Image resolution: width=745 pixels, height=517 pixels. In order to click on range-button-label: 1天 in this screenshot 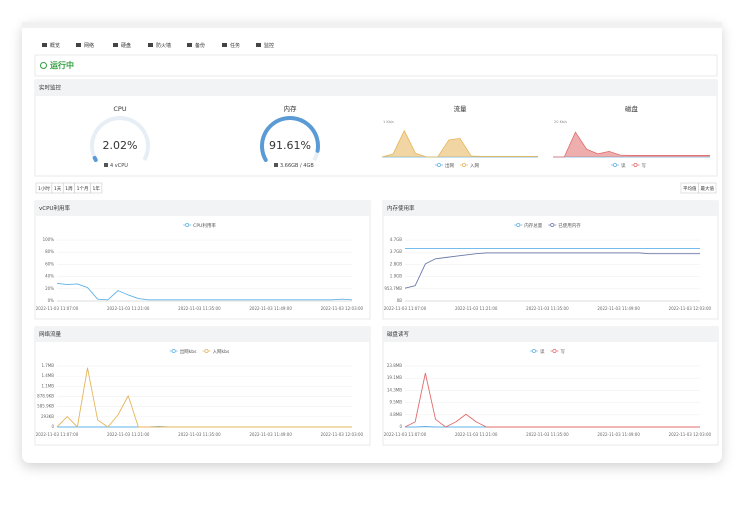, I will do `click(58, 189)`.